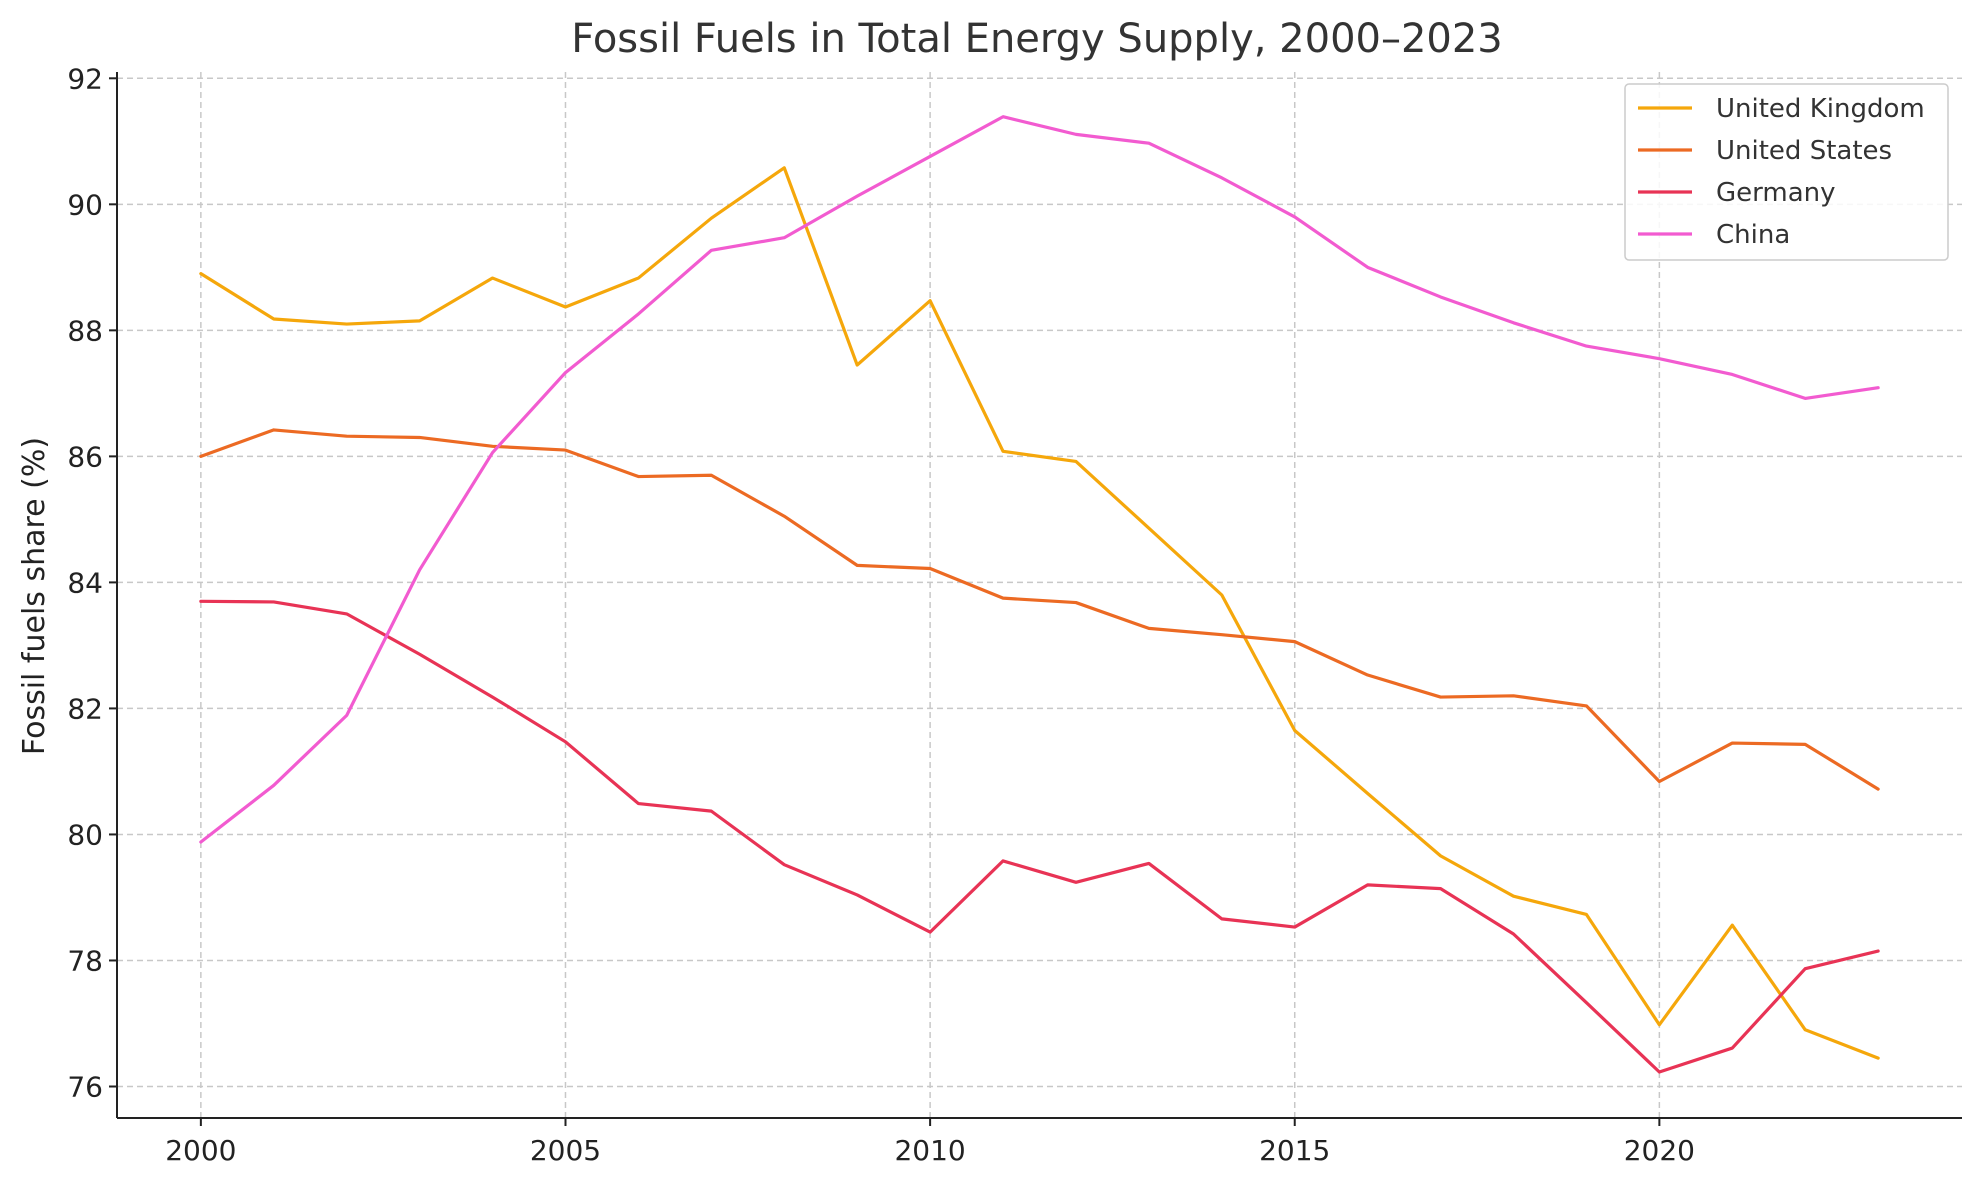  What do you see at coordinates (1659, 1150) in the screenshot?
I see `x-tick-label: 2020` at bounding box center [1659, 1150].